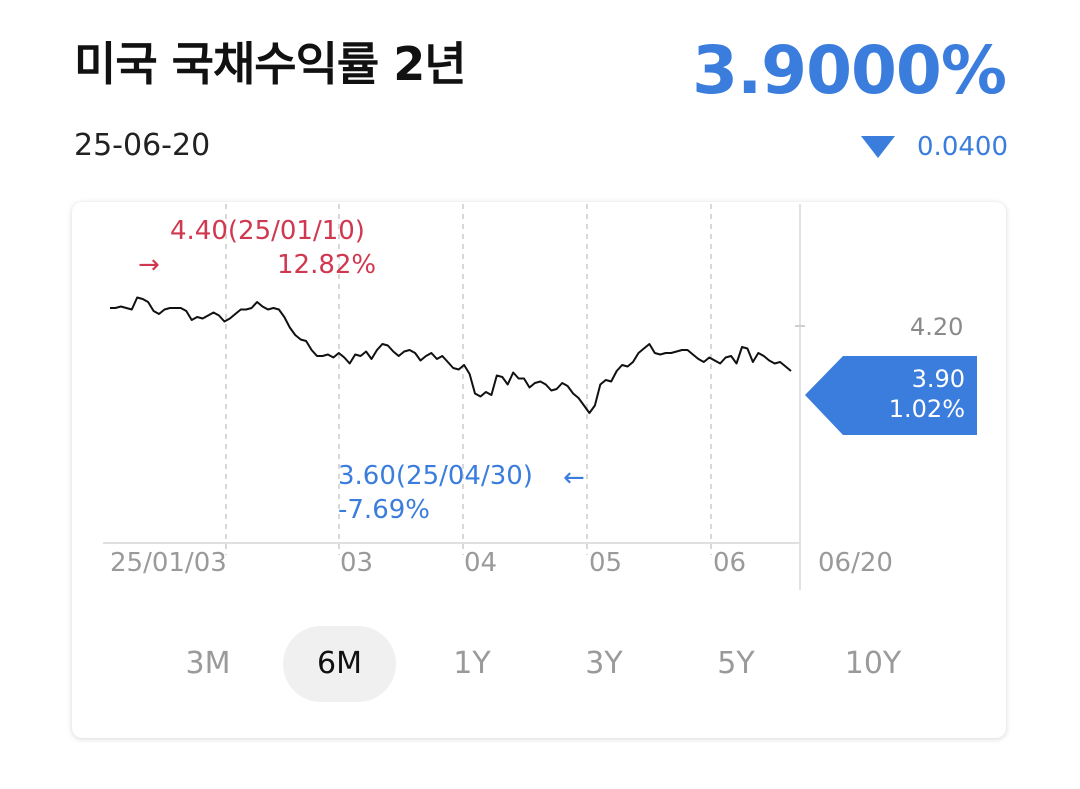  What do you see at coordinates (937, 327) in the screenshot?
I see `y-tick-label: 4.20` at bounding box center [937, 327].